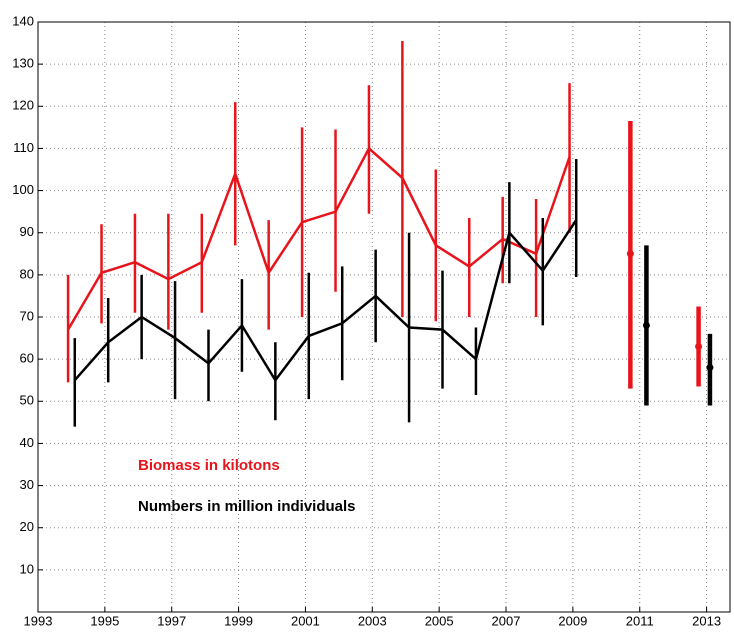 This screenshot has height=635, width=734. Describe the element at coordinates (171, 620) in the screenshot. I see `x-tick-label: 1997` at that location.